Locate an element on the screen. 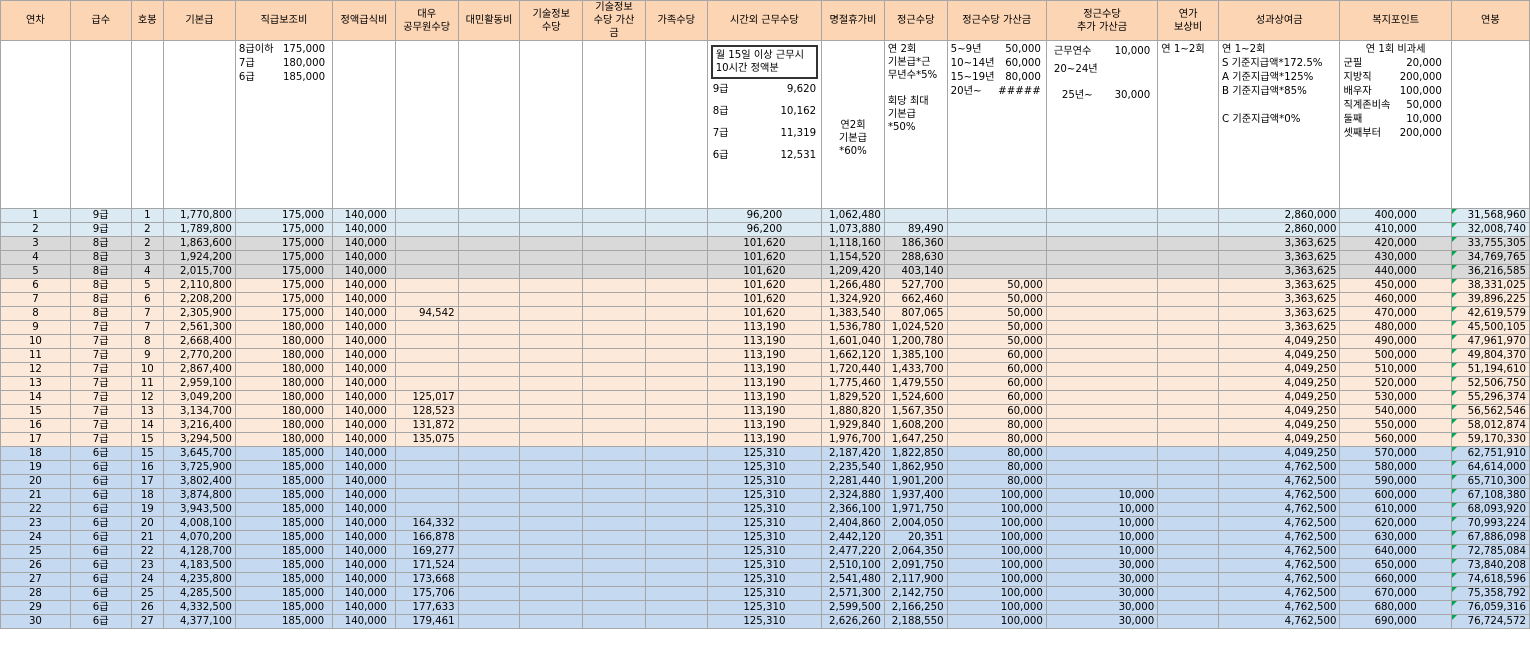 The image size is (1530, 653). table-cell: 2,571,300 is located at coordinates (853, 593).